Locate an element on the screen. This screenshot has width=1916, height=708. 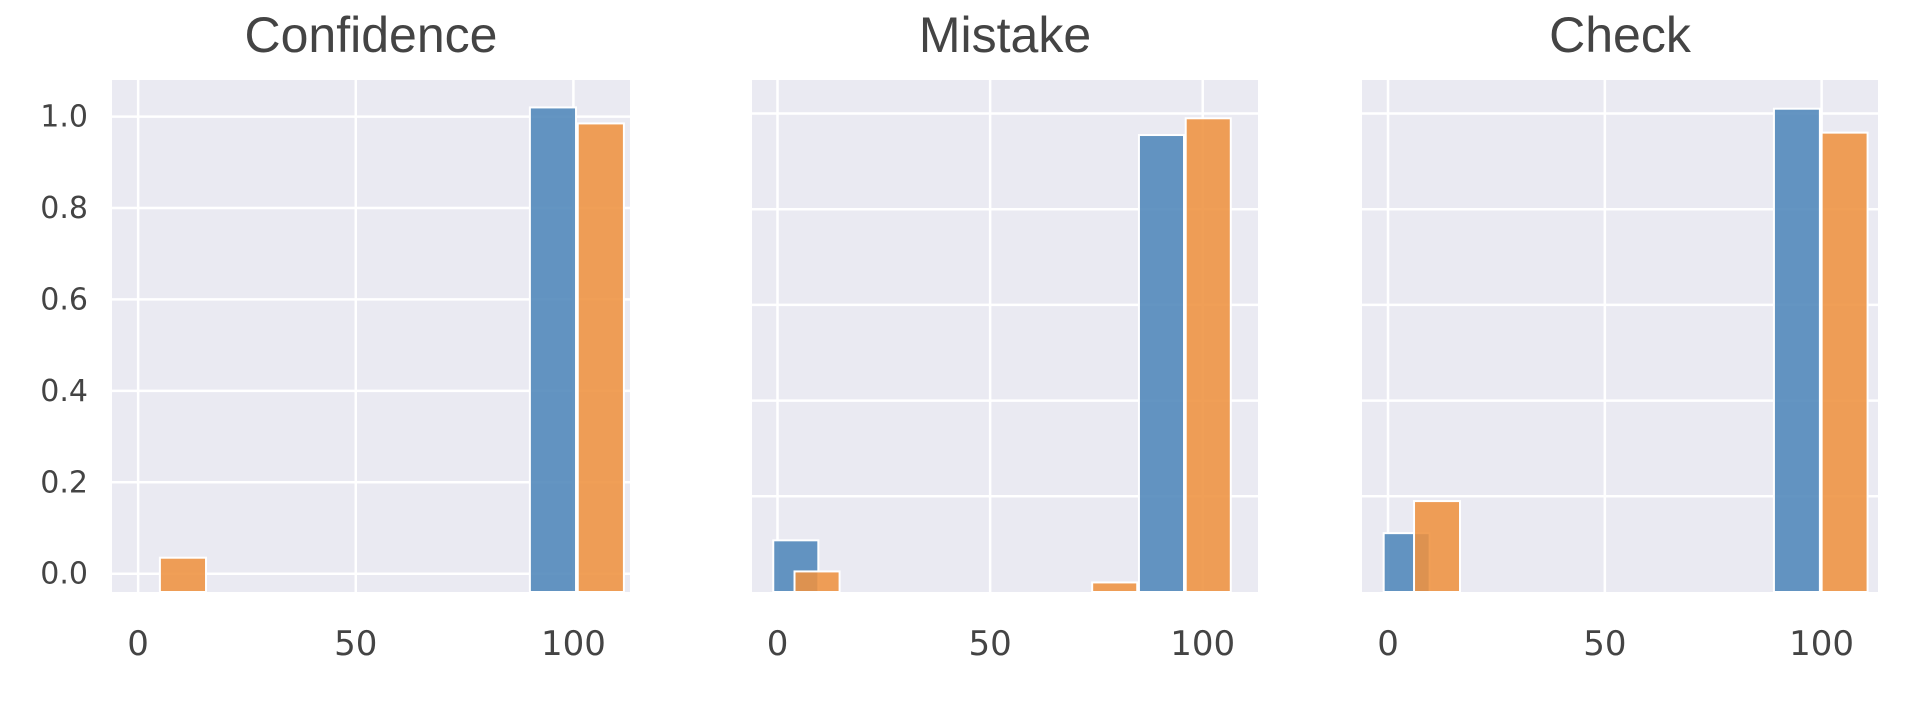
y-tick-label: 0.0 is located at coordinates (64, 574).